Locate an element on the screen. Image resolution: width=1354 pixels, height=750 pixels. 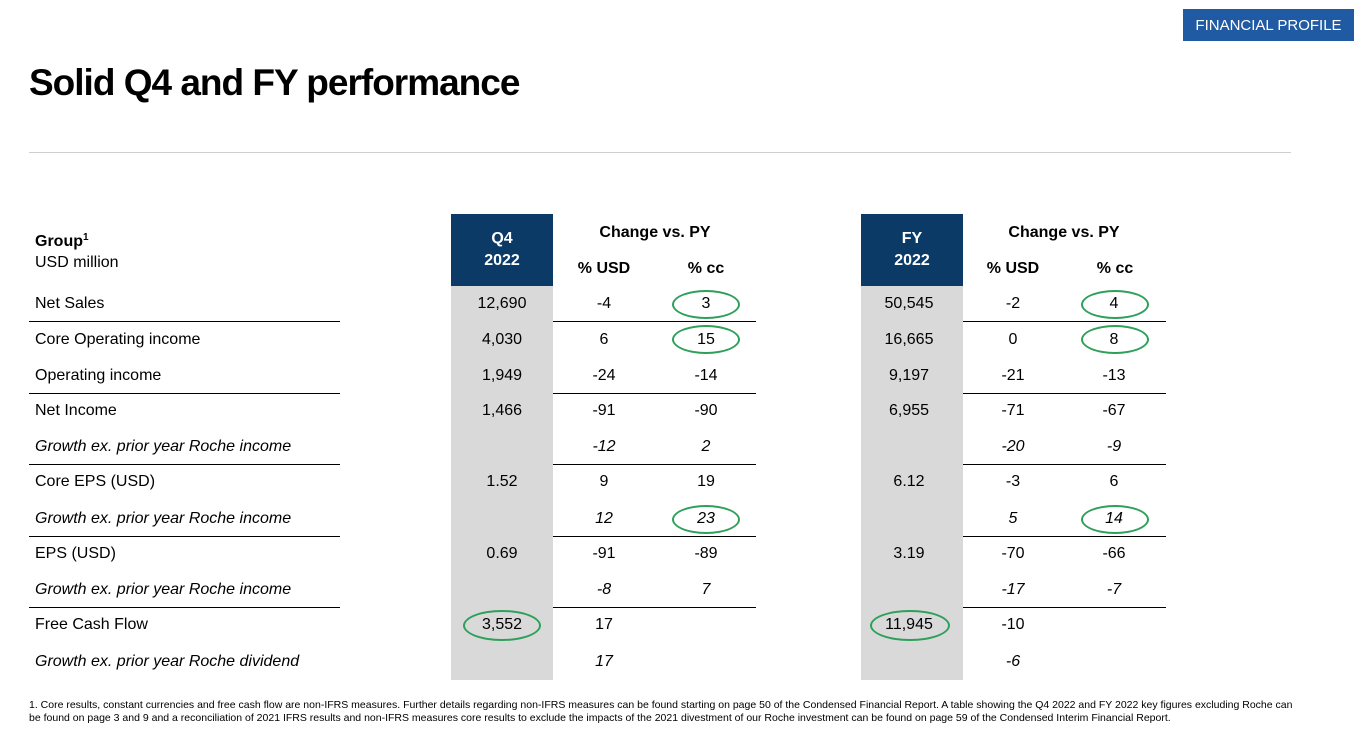
fy-value: 9,197 is located at coordinates (909, 375).